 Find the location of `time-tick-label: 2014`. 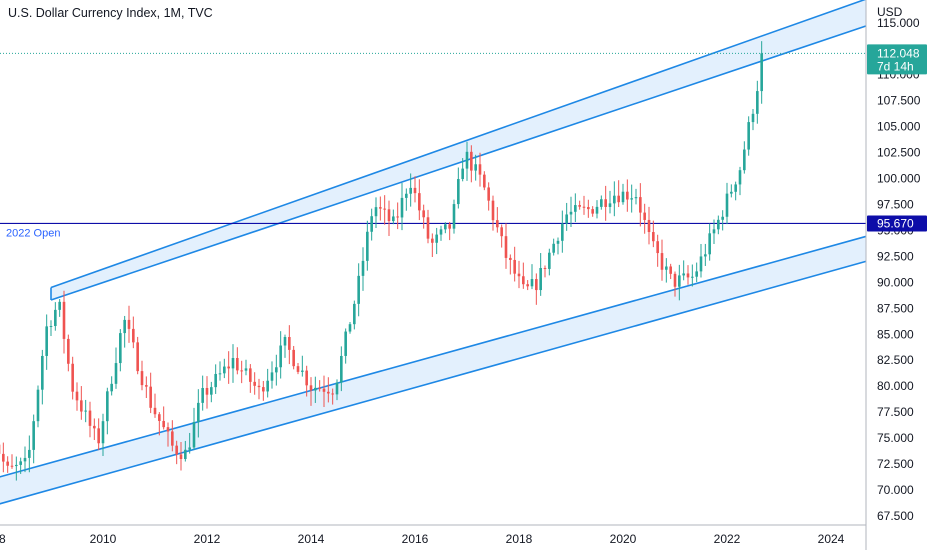

time-tick-label: 2014 is located at coordinates (311, 539).